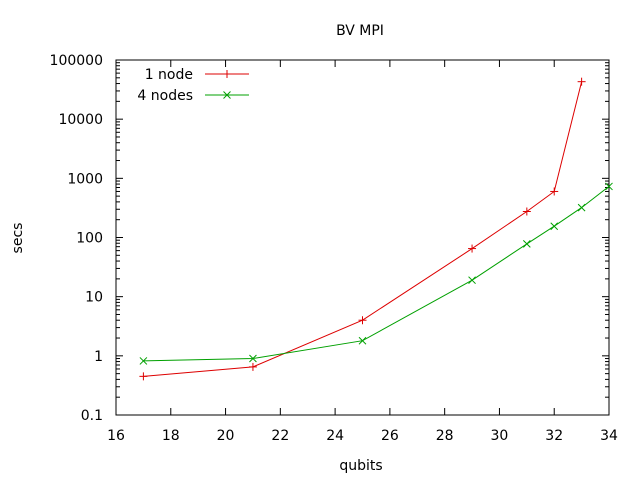 The height and width of the screenshot is (480, 640). Describe the element at coordinates (76, 61) in the screenshot. I see `y-tick-label: 100000` at that location.